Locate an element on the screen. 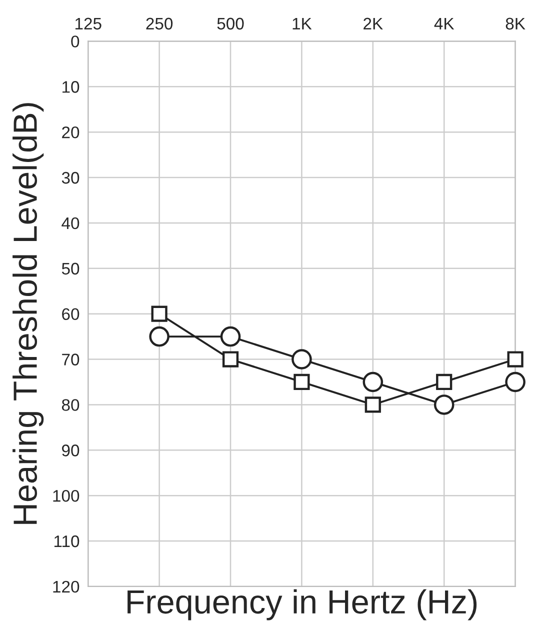 The width and height of the screenshot is (534, 634). x-tick-label: 4K is located at coordinates (444, 24).